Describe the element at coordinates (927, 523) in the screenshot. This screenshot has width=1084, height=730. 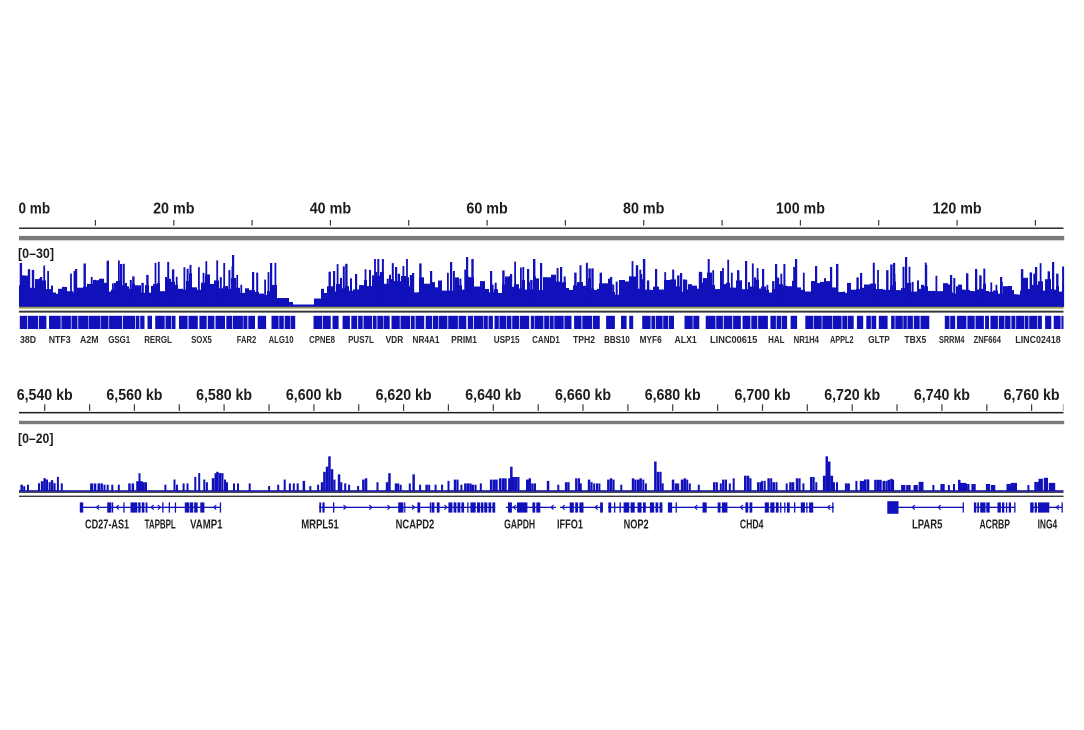
I see `svg-text: LPAR5` at that location.